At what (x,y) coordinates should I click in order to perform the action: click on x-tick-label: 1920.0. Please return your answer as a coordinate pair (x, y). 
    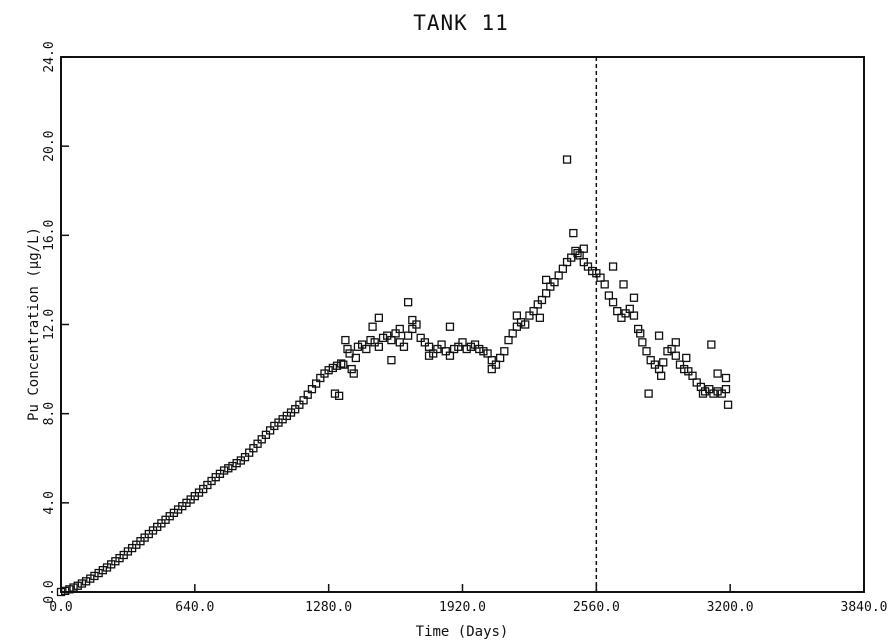
    Looking at the image, I should click on (462, 607).